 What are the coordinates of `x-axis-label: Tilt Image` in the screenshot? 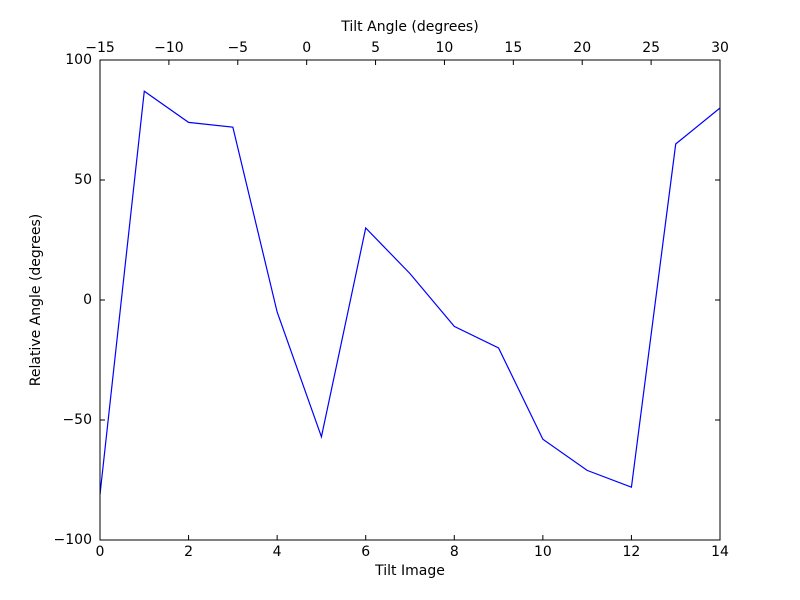 It's located at (409, 571).